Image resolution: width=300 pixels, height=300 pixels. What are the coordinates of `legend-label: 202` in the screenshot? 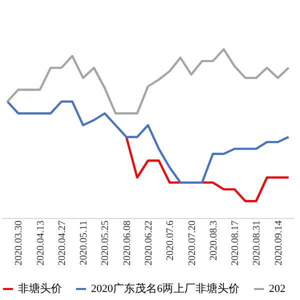 It's located at (277, 289).